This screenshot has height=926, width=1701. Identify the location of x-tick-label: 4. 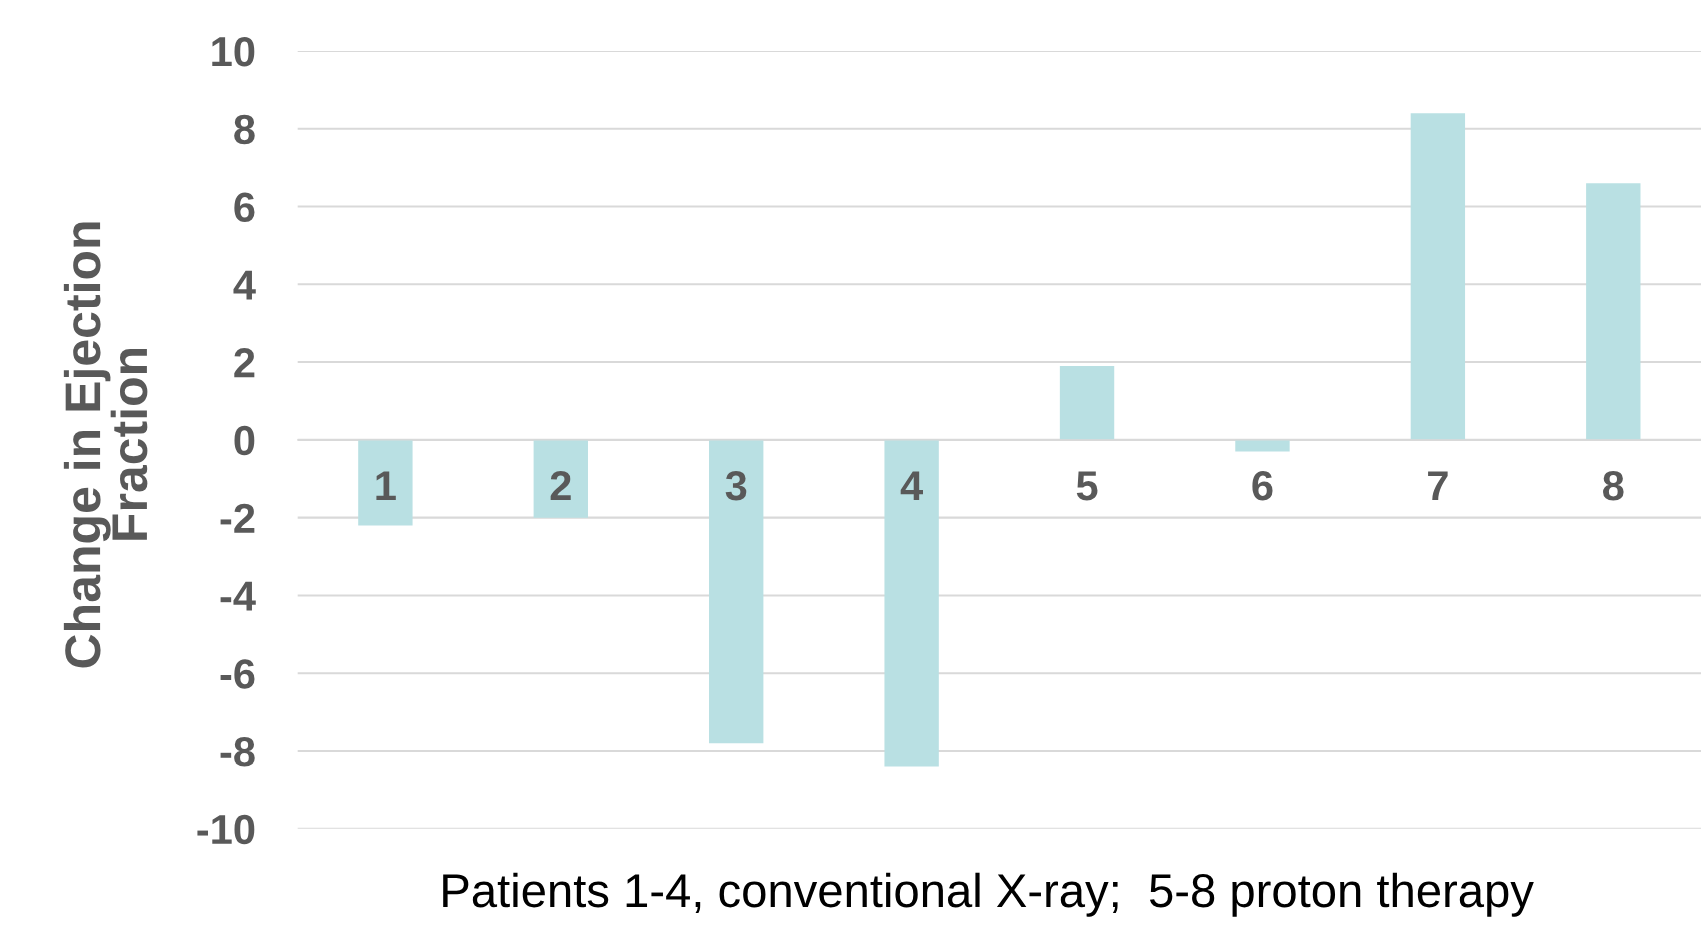
(911, 486).